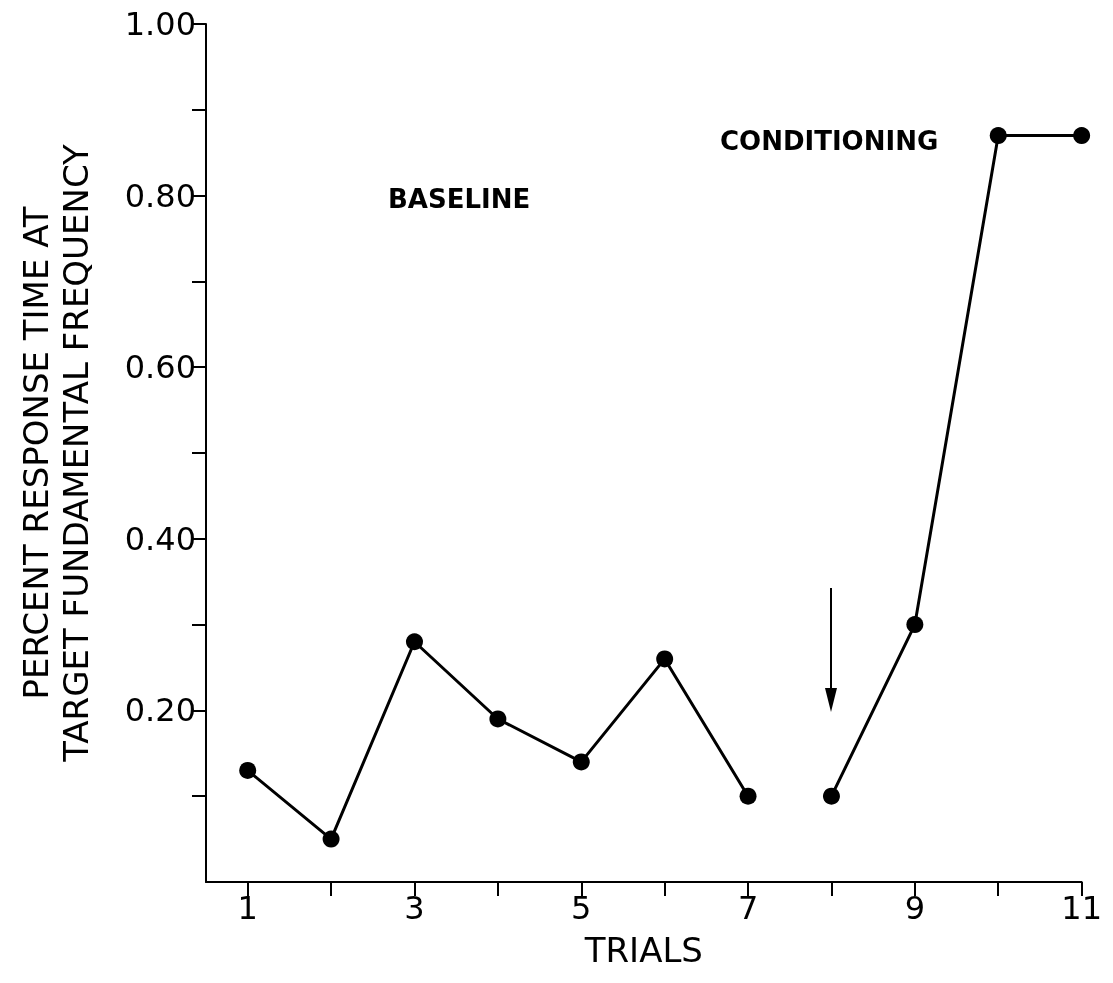 Image resolution: width=1113 pixels, height=983 pixels. Describe the element at coordinates (56, 453) in the screenshot. I see `y-axis-title: PERCENT RESPONSE TIME AT TARGET FUNDAMENTAL FREQUENCY` at that location.